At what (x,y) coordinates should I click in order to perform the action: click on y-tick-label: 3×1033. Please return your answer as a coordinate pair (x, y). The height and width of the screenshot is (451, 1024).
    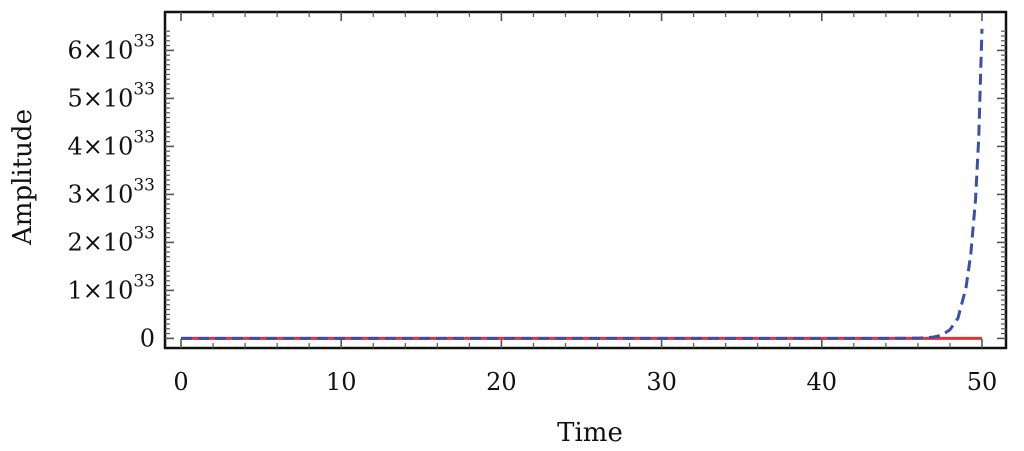
    Looking at the image, I should click on (111, 191).